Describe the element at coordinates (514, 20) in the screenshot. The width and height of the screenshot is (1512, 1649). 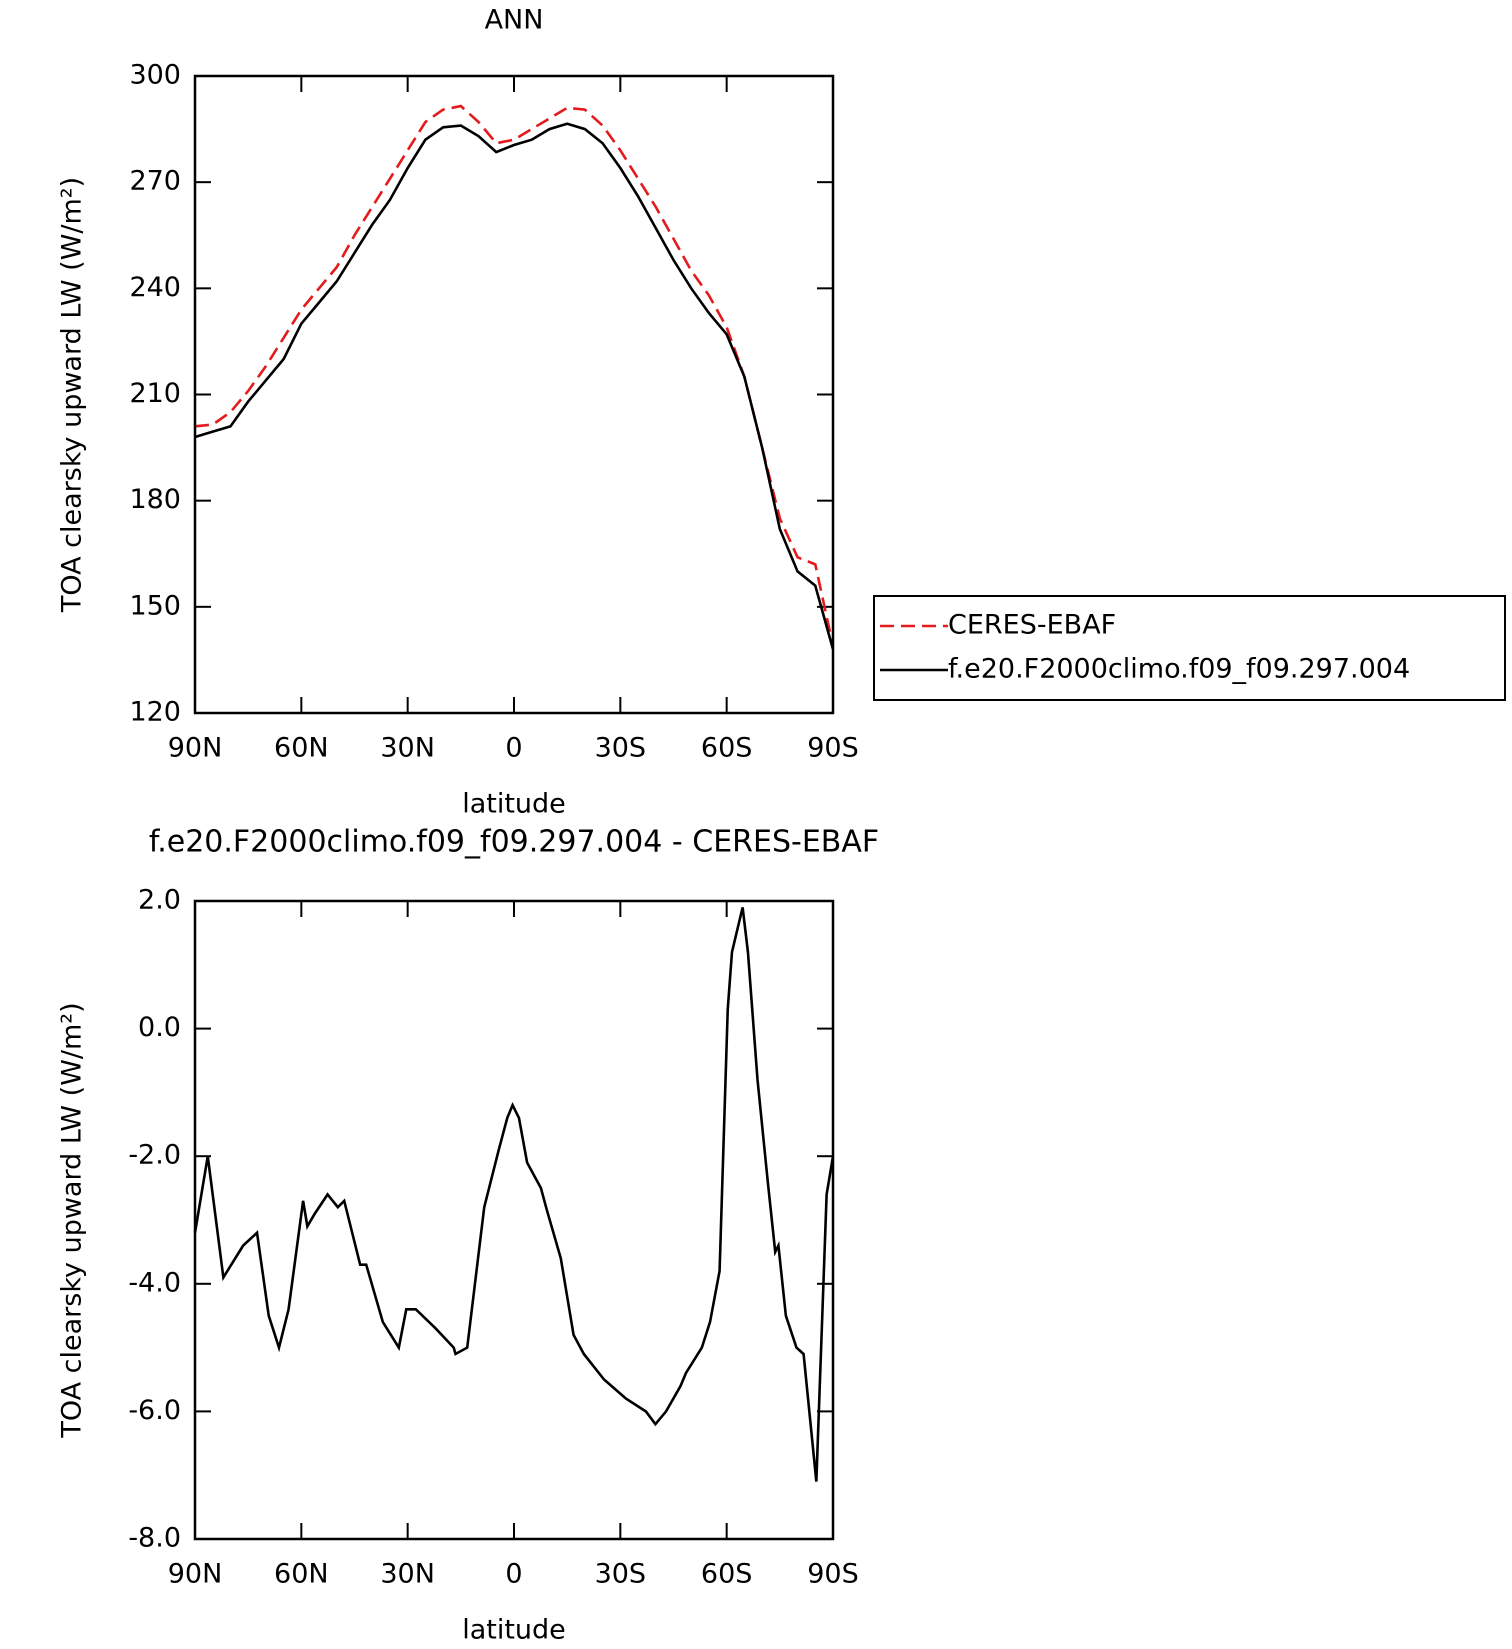
I see `chart-title: ANN` at that location.